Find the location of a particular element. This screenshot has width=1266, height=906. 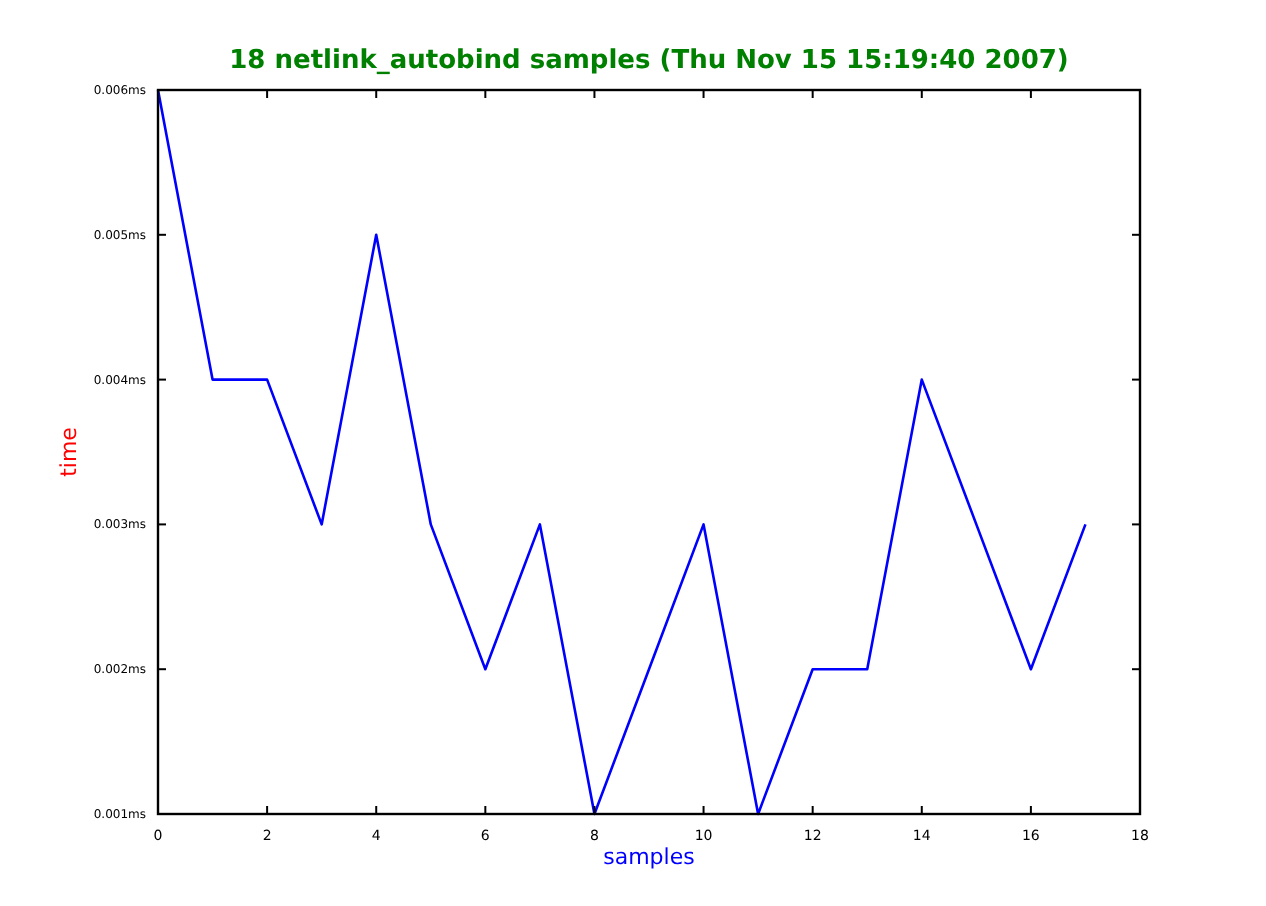

chart-title: 18 netlink_autobind samples (Thu Nov 15 15:19:40 2007) is located at coordinates (649, 61).